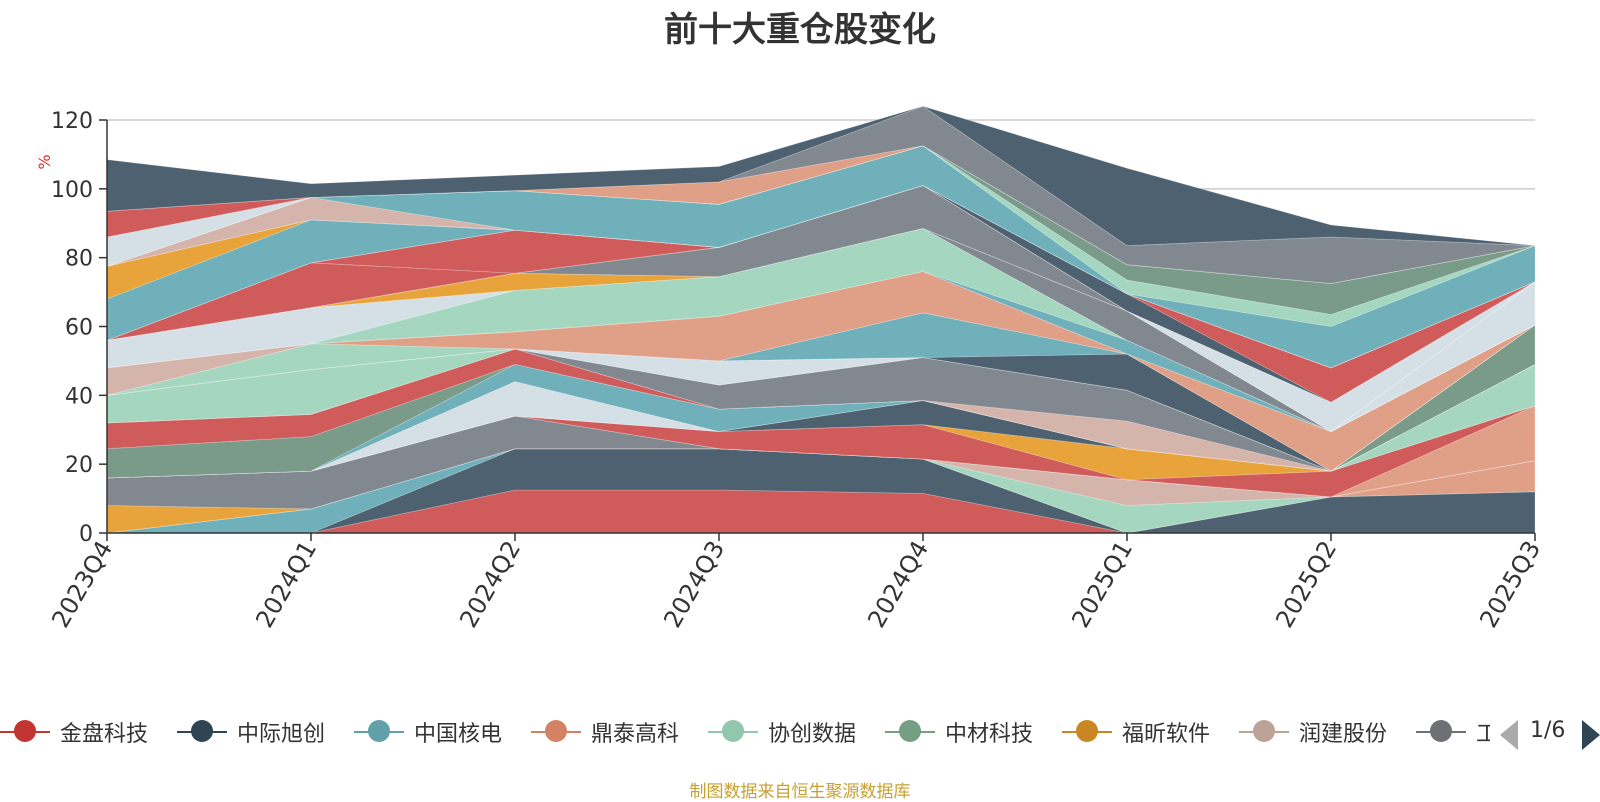 This screenshot has width=1600, height=802. I want to click on x-tick-label: 2023Q4, so click(82, 584).